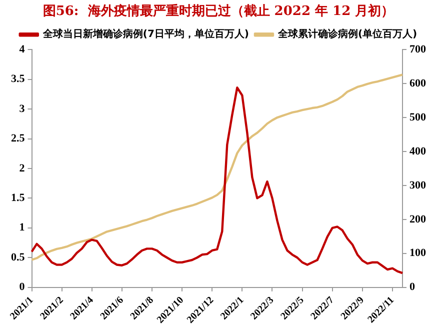  Describe the element at coordinates (347, 34) in the screenshot. I see `legend-label: 全球累计确诊病例(单位百万人)` at that location.